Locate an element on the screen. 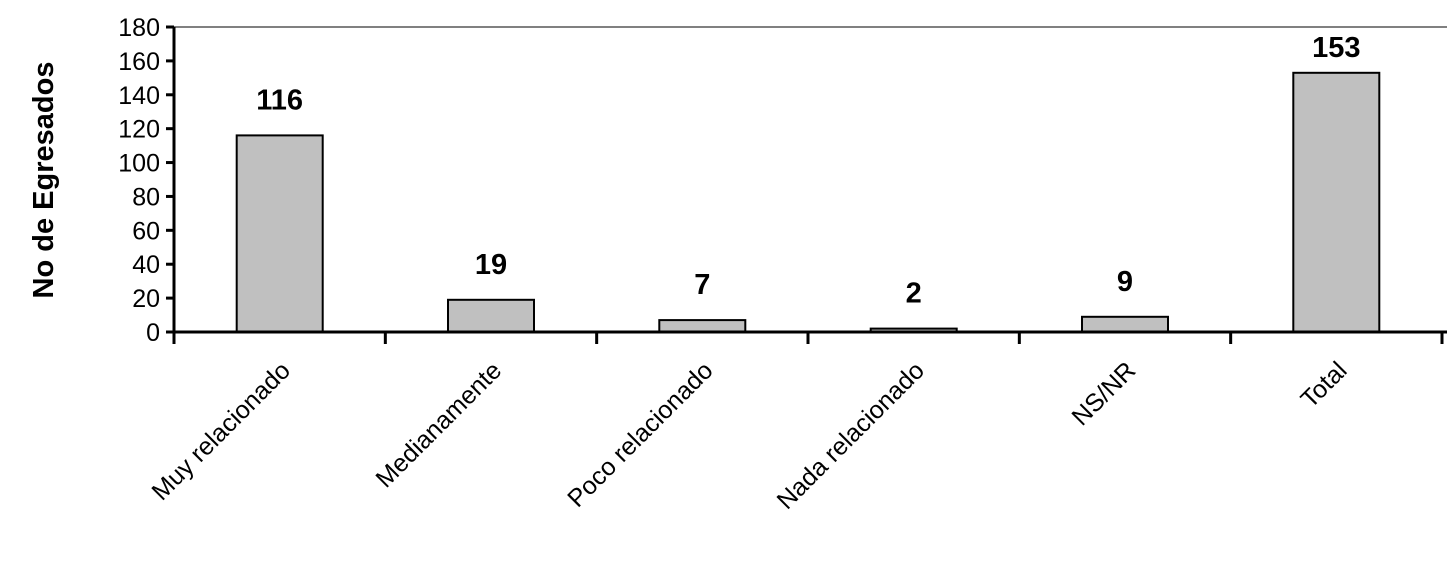 This screenshot has width=1447, height=573. x-category-label-3: Nada relacionado is located at coordinates (851, 435).